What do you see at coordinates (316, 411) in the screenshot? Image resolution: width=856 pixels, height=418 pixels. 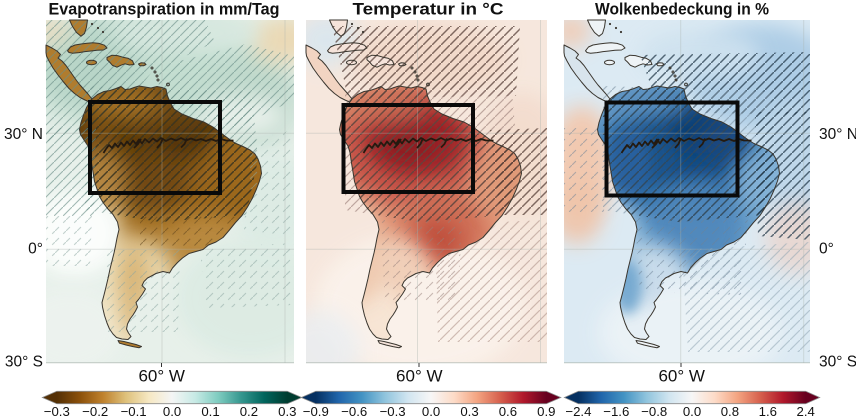 I see `svg-text: −0.9` at bounding box center [316, 411].